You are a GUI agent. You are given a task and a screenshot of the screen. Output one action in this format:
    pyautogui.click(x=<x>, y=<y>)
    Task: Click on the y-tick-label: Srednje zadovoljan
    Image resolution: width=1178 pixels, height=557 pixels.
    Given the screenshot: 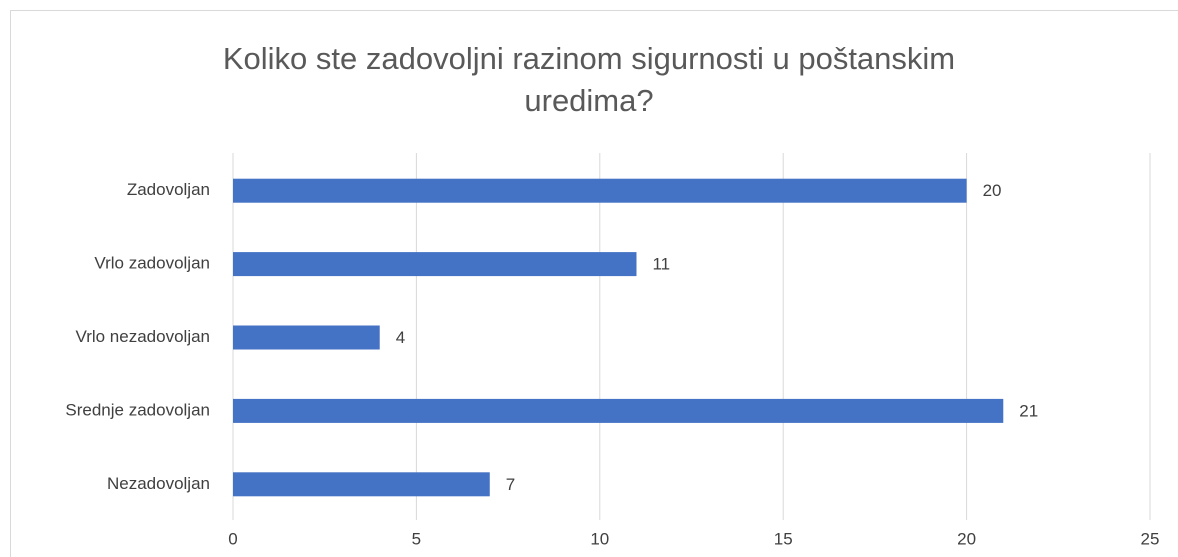 What is the action you would take?
    pyautogui.click(x=137, y=409)
    